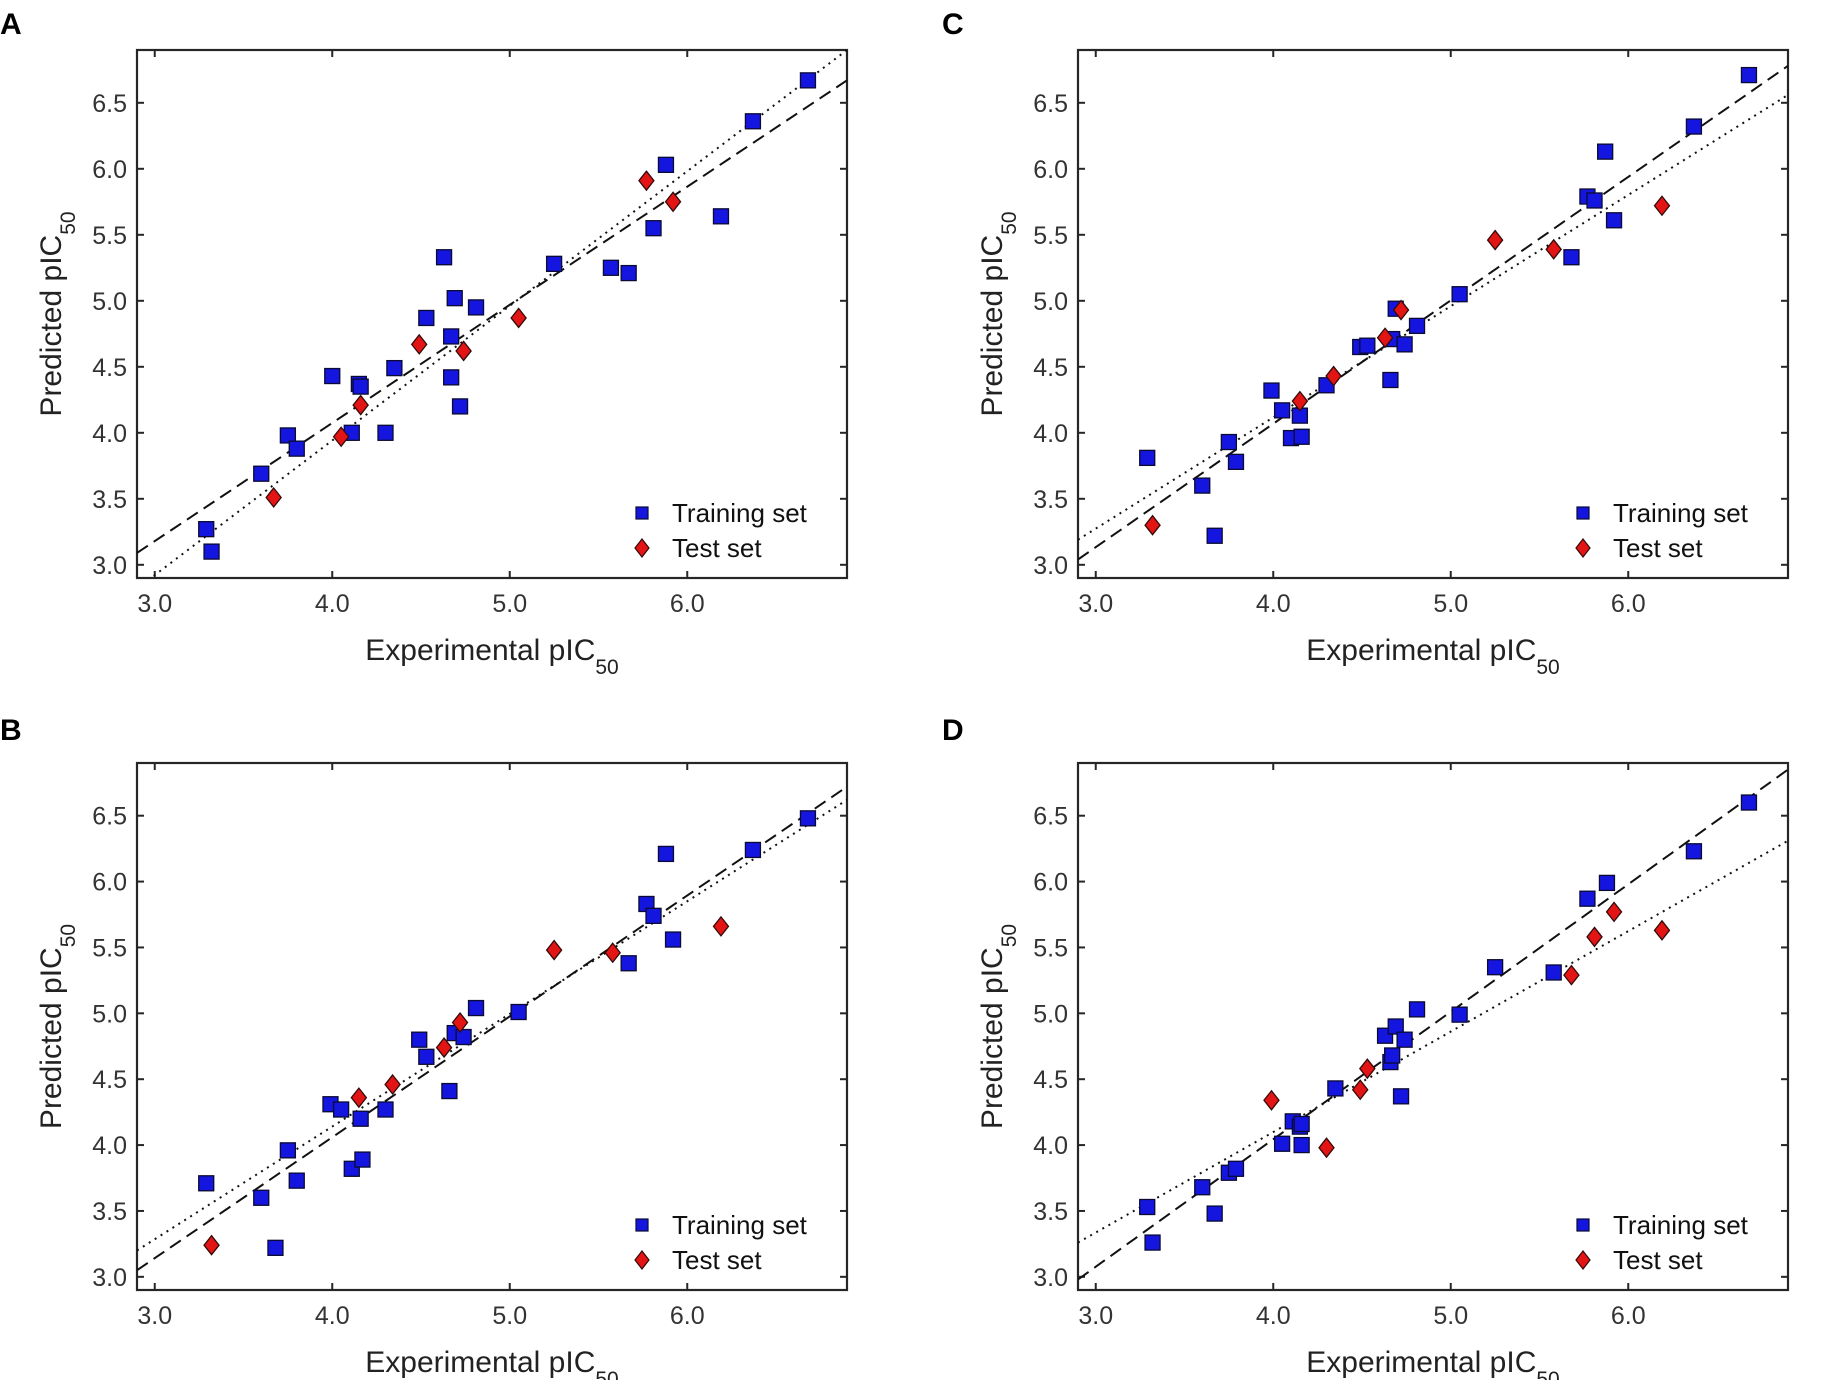 This screenshot has height=1380, width=1848. Describe the element at coordinates (721, 530) in the screenshot. I see `legend-a: Training set Test set` at that location.